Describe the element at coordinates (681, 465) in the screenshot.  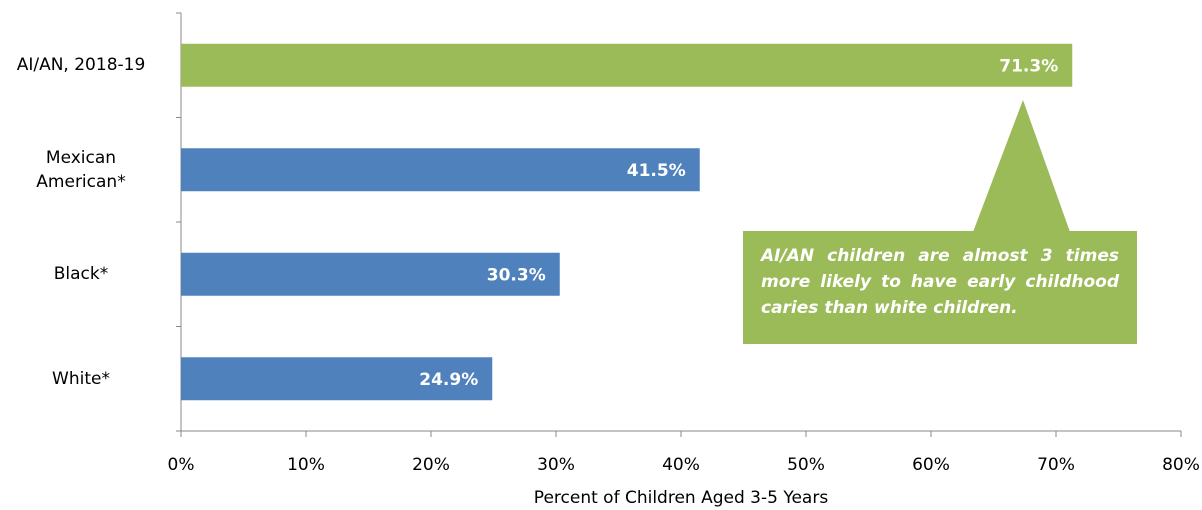
I see `x-tick-label: 40%` at that location.